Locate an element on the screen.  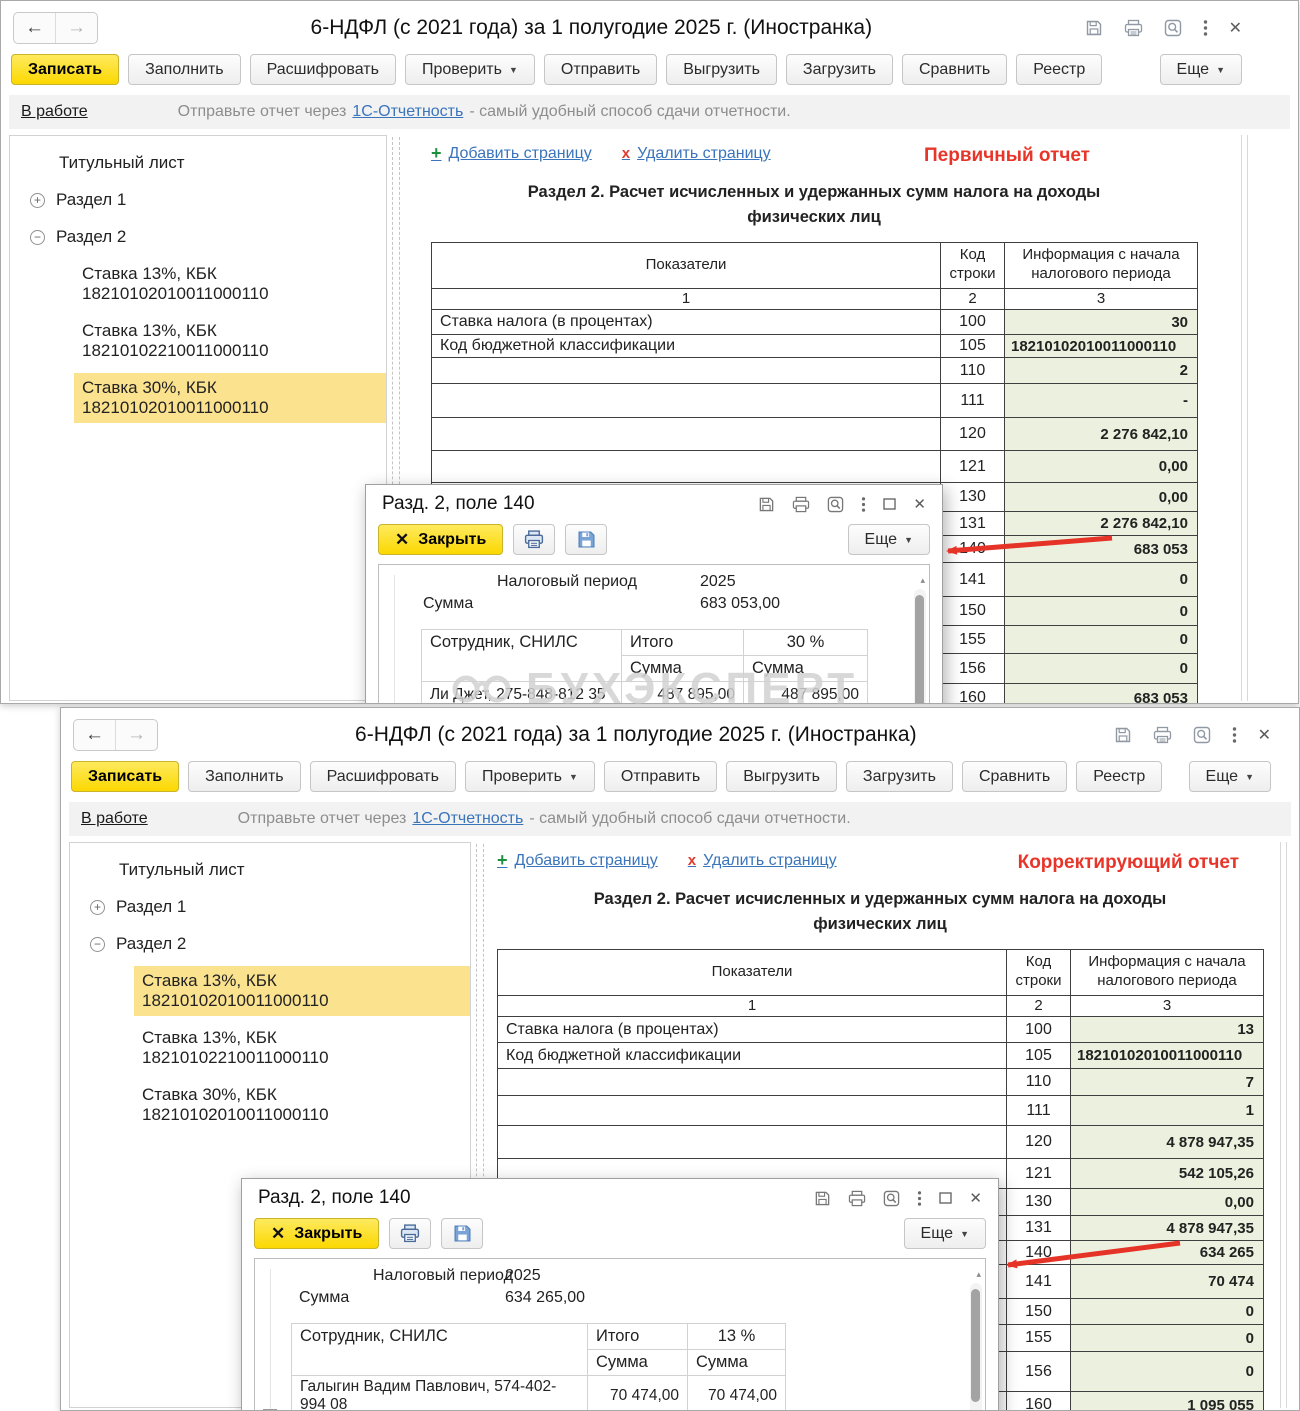
field-110: 7 is located at coordinates (1167, 1082).